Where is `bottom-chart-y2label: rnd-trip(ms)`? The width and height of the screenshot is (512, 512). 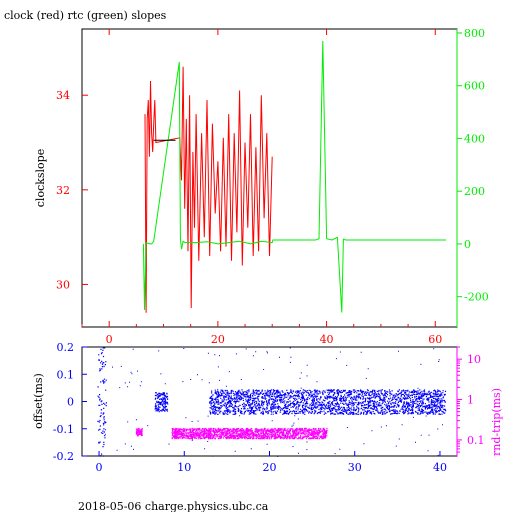
bottom-chart-y2label: rnd-trip(ms) is located at coordinates (496, 422).